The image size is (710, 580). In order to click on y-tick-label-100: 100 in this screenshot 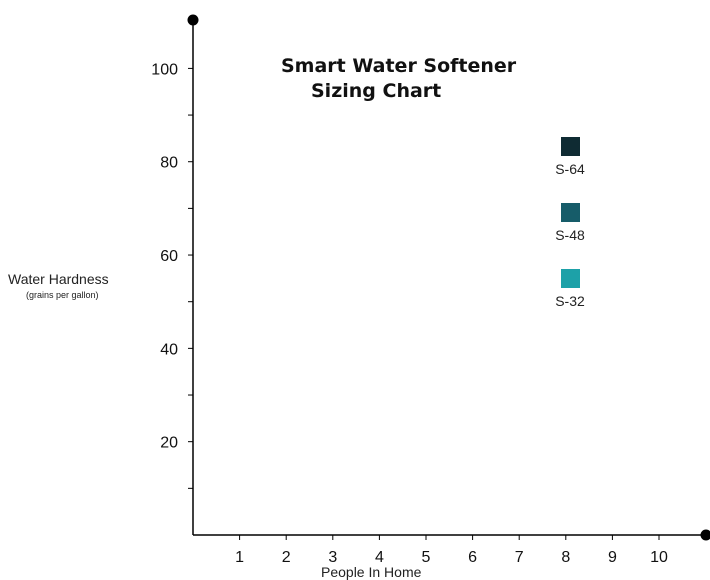, I will do `click(164, 69)`.